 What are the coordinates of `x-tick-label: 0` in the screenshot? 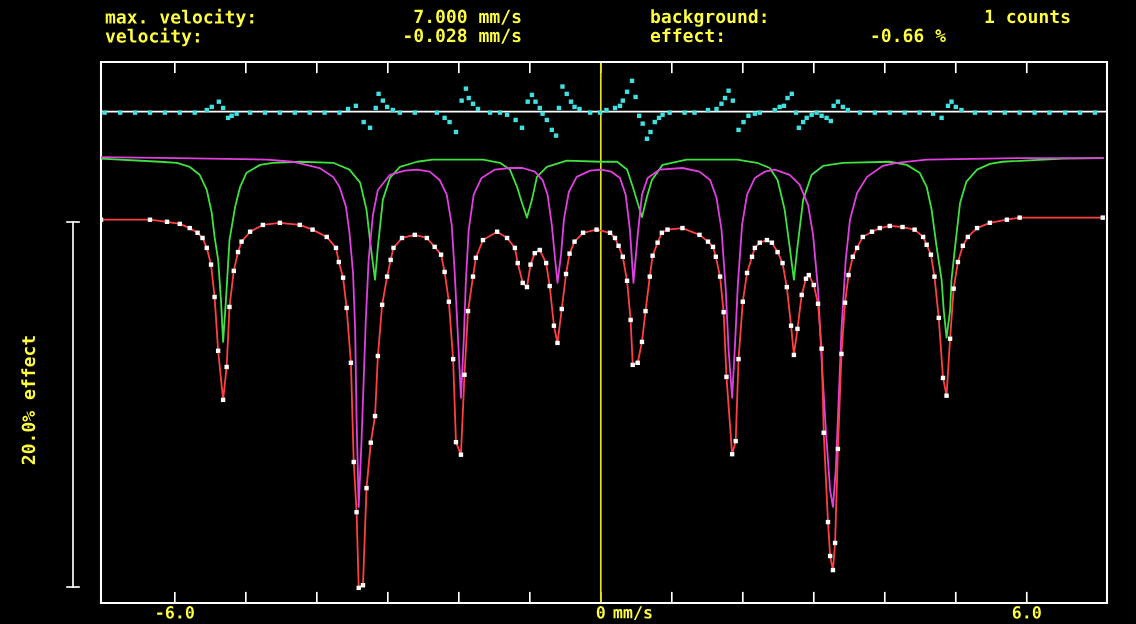 It's located at (600, 612).